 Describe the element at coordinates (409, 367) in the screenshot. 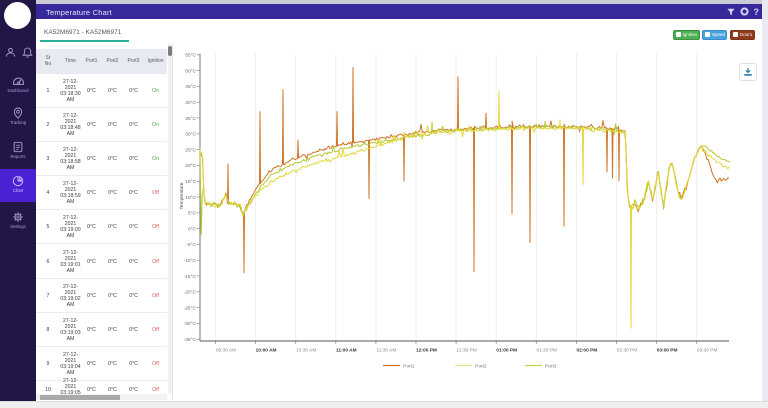

I see `svg-text: Port1` at that location.